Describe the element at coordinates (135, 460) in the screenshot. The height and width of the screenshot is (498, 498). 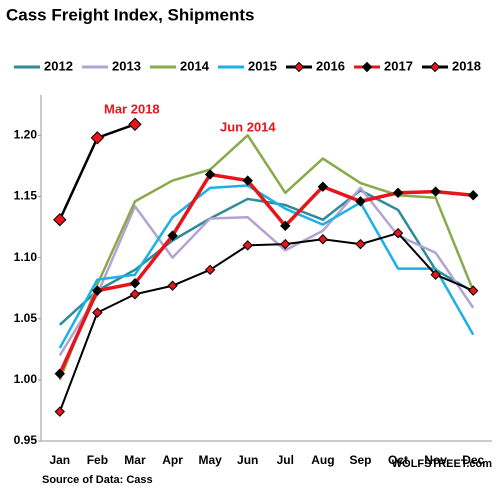
I see `x-tick-label: Mar` at that location.